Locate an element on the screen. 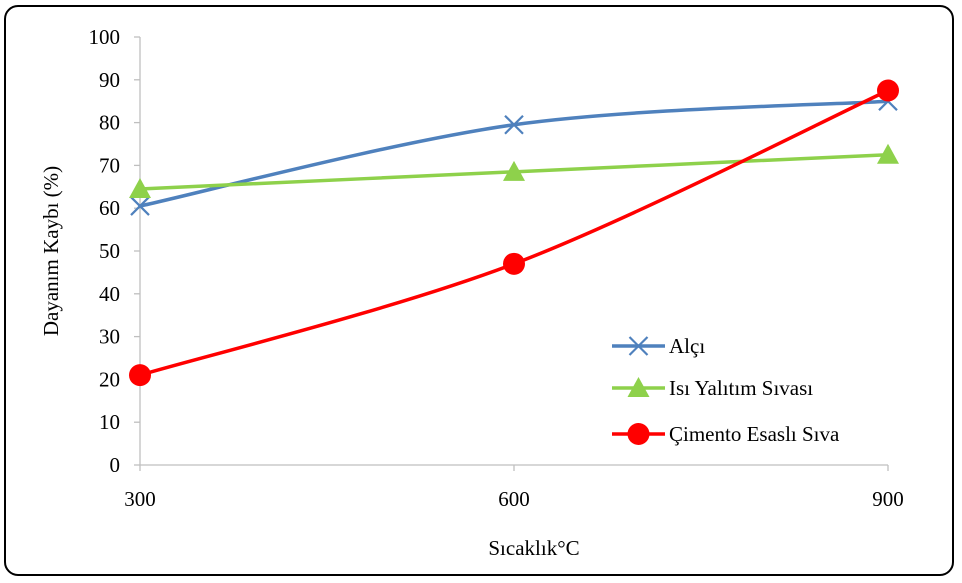 This screenshot has width=962, height=583. y-tick-label: 40 is located at coordinates (109, 294).